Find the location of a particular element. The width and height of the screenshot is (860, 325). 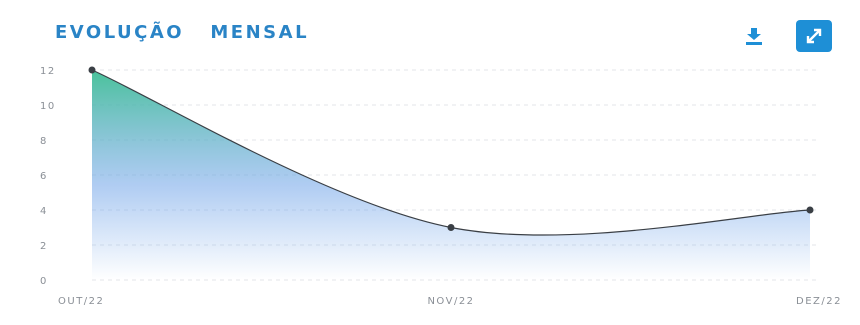

y-tick-label: 10 is located at coordinates (48, 106).